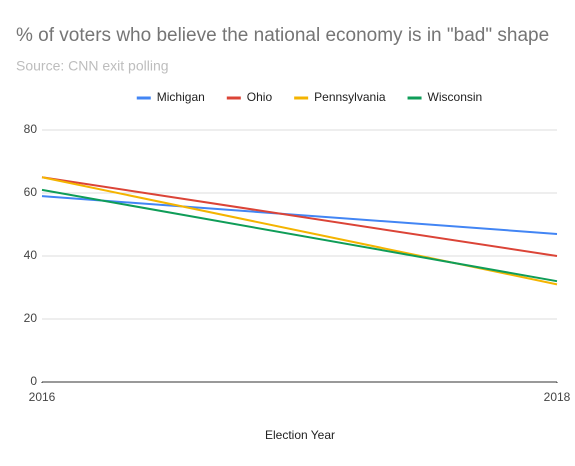  I want to click on legend-label: Ohio, so click(260, 97).